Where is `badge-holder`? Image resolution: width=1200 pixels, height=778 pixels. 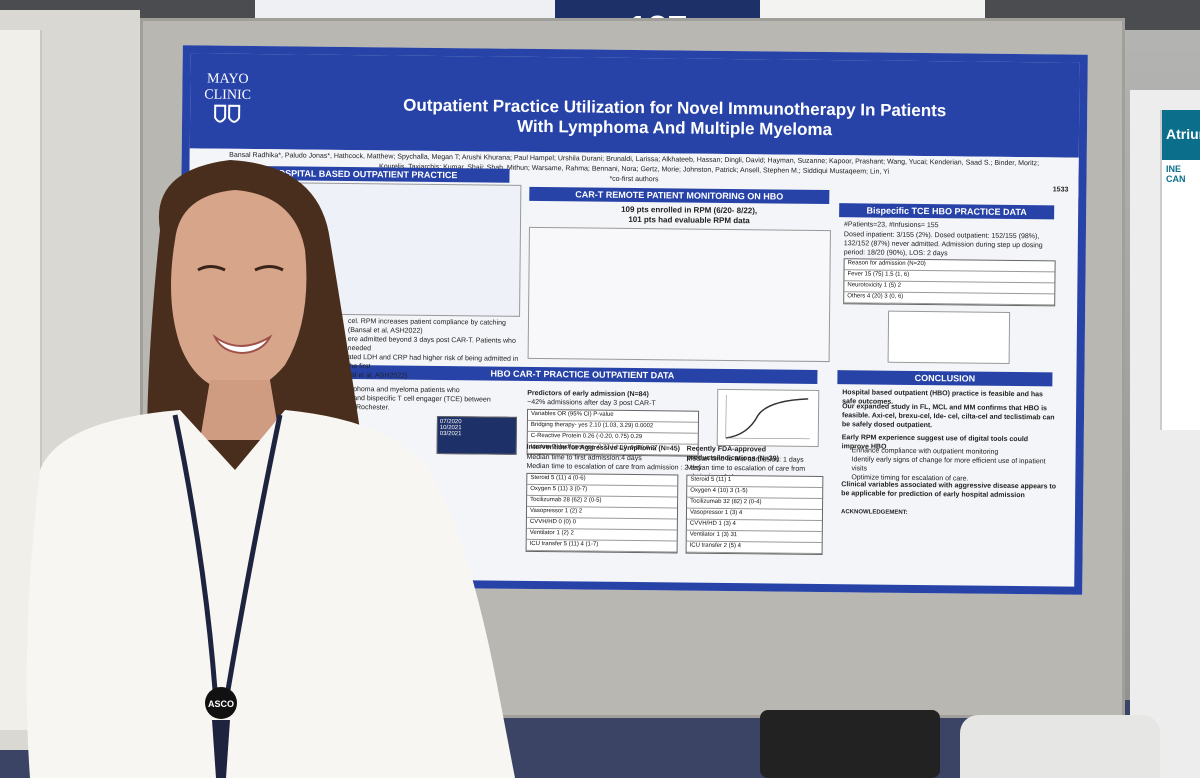 badge-holder is located at coordinates (221, 703).